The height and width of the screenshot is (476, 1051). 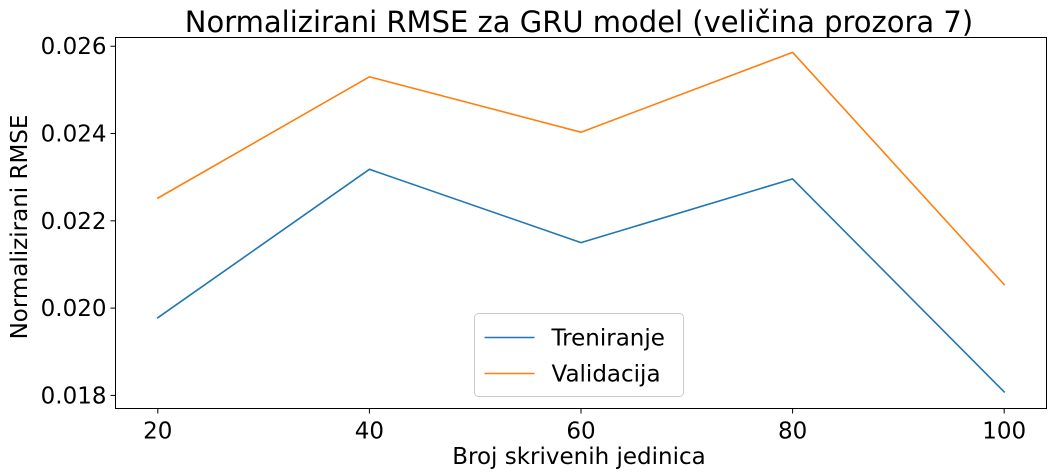 I want to click on legend-box, so click(x=579, y=355).